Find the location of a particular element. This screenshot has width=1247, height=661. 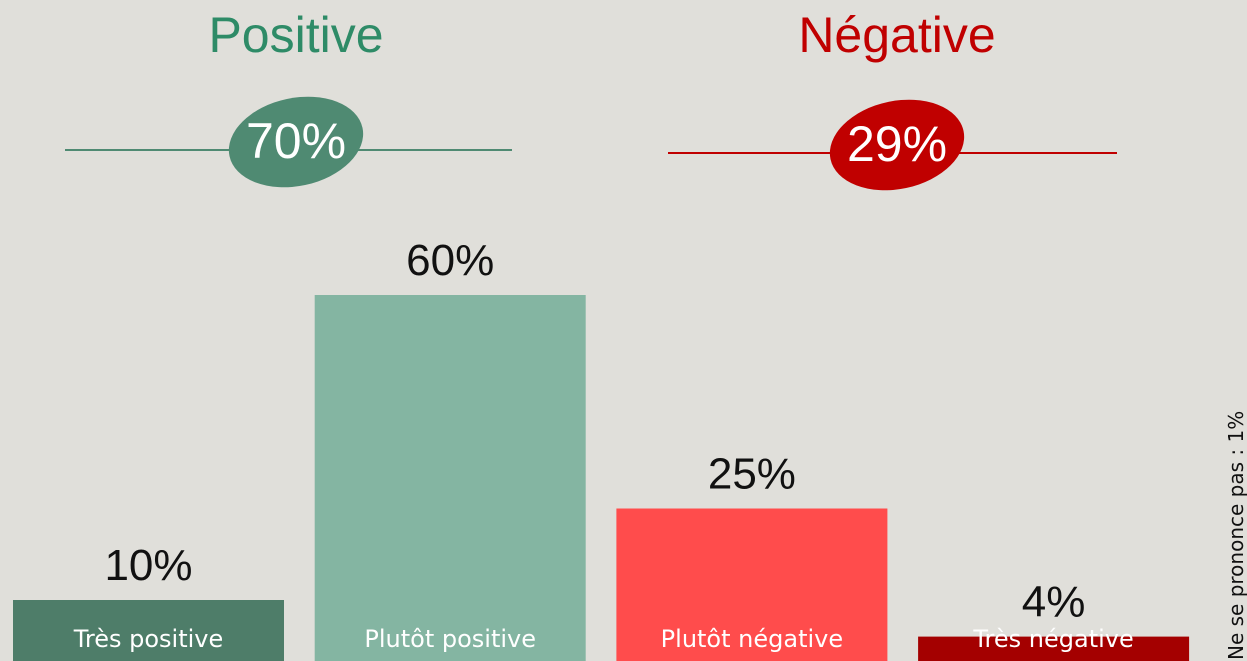

badge-label: 29% is located at coordinates (897, 144).